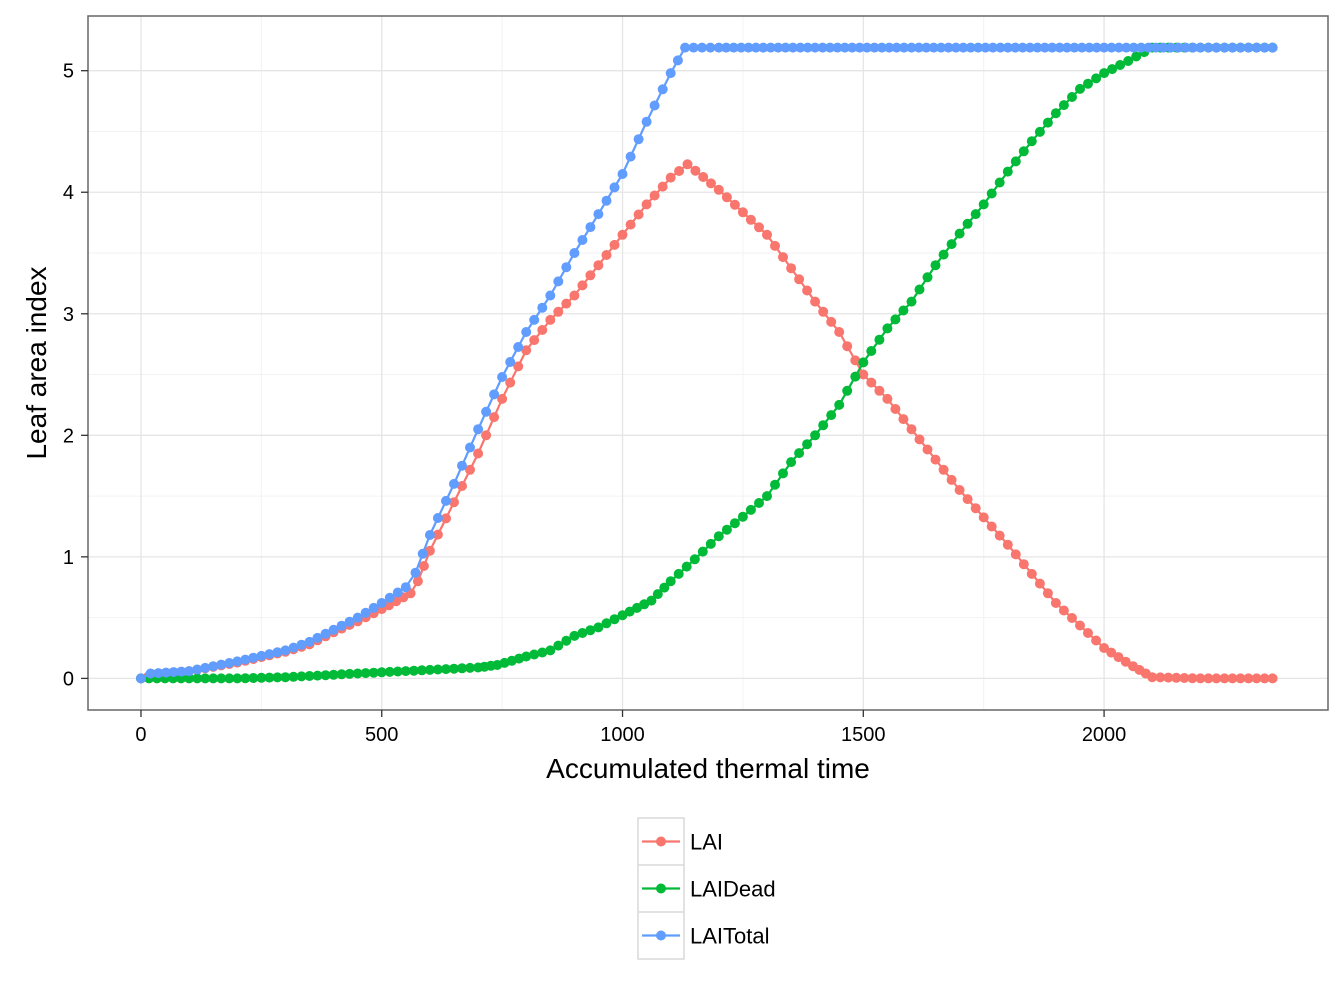 This screenshot has height=1008, width=1344. Describe the element at coordinates (733, 889) in the screenshot. I see `legend-label: LAIDead` at that location.